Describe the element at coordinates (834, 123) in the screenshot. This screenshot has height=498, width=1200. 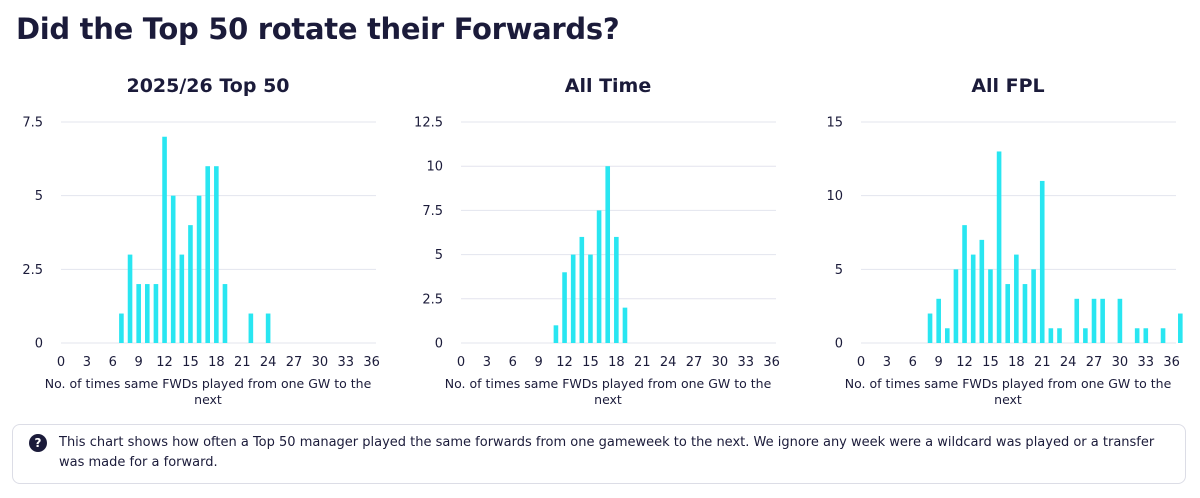
I see `y-tick-label: 15` at that location.